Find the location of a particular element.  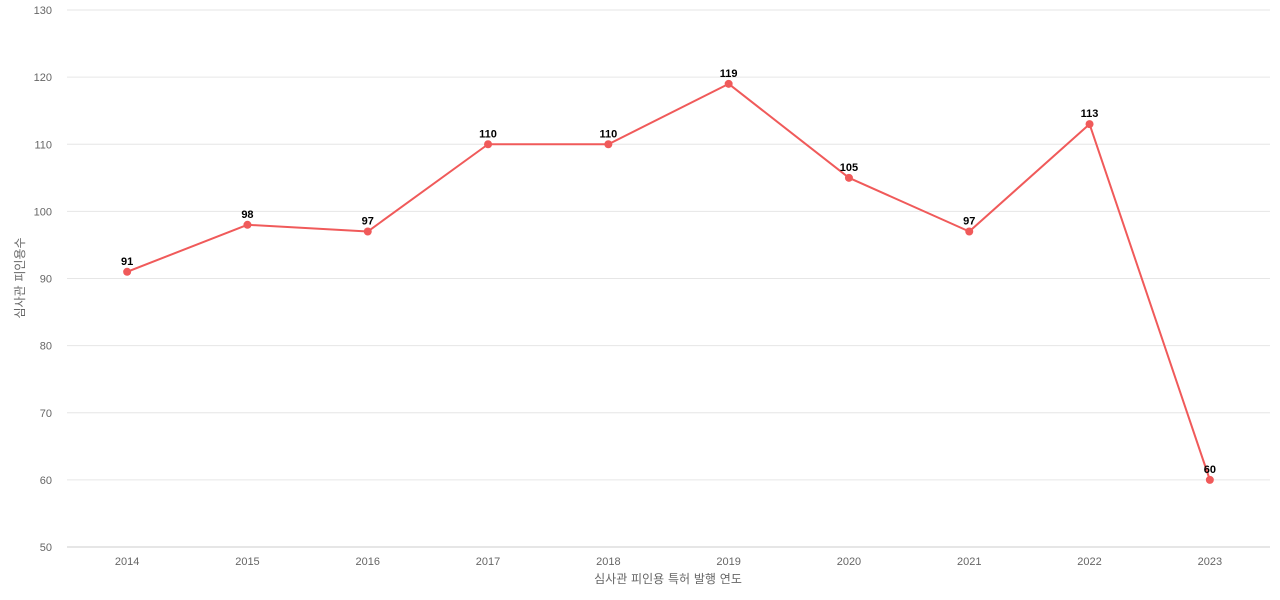

y-axis-title: 심사관 피인용수 is located at coordinates (20, 277).